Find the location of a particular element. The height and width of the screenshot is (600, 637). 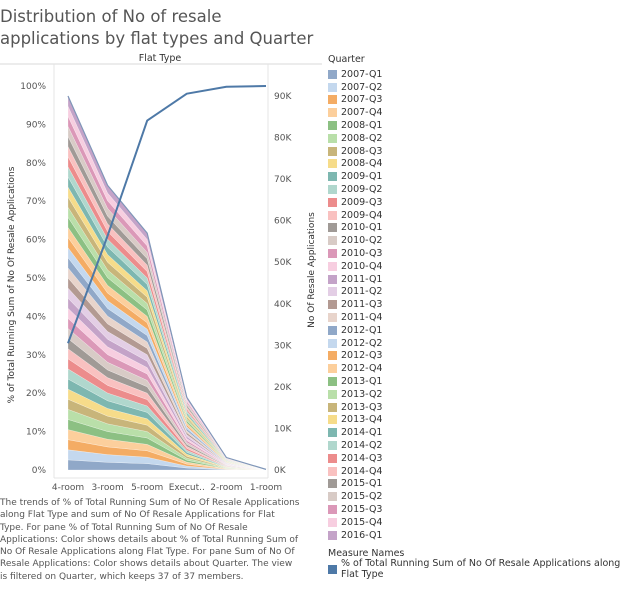

quarter-legend-item: 2014-Q1 is located at coordinates (482, 432).